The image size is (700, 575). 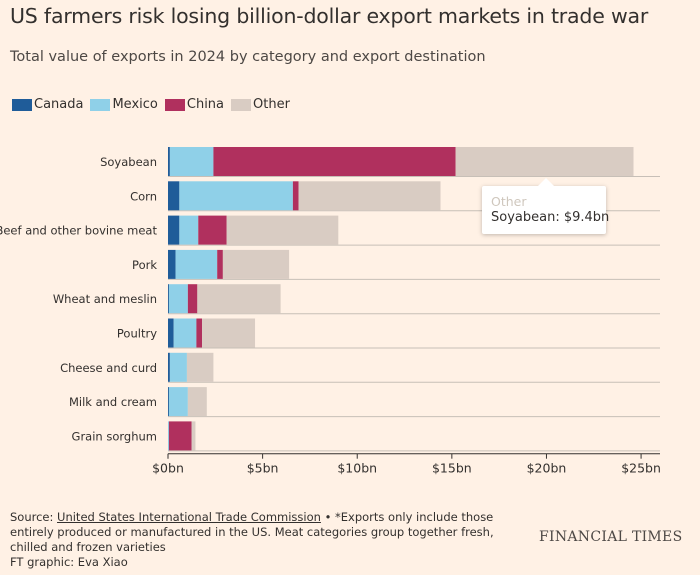 I want to click on bar-wheat-and-meslin-mexico, so click(x=178, y=299).